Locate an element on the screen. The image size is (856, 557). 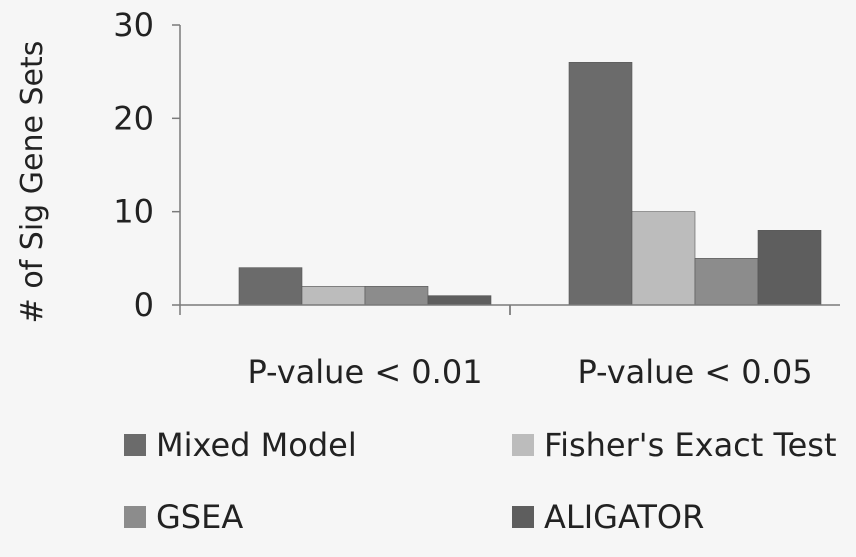
legend-label: Mixed Model is located at coordinates (256, 445).